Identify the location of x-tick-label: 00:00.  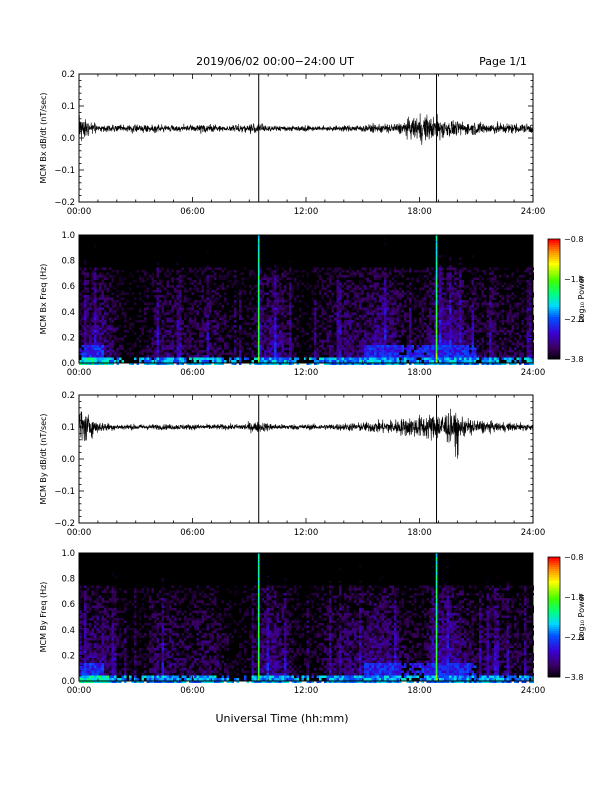
(79, 212).